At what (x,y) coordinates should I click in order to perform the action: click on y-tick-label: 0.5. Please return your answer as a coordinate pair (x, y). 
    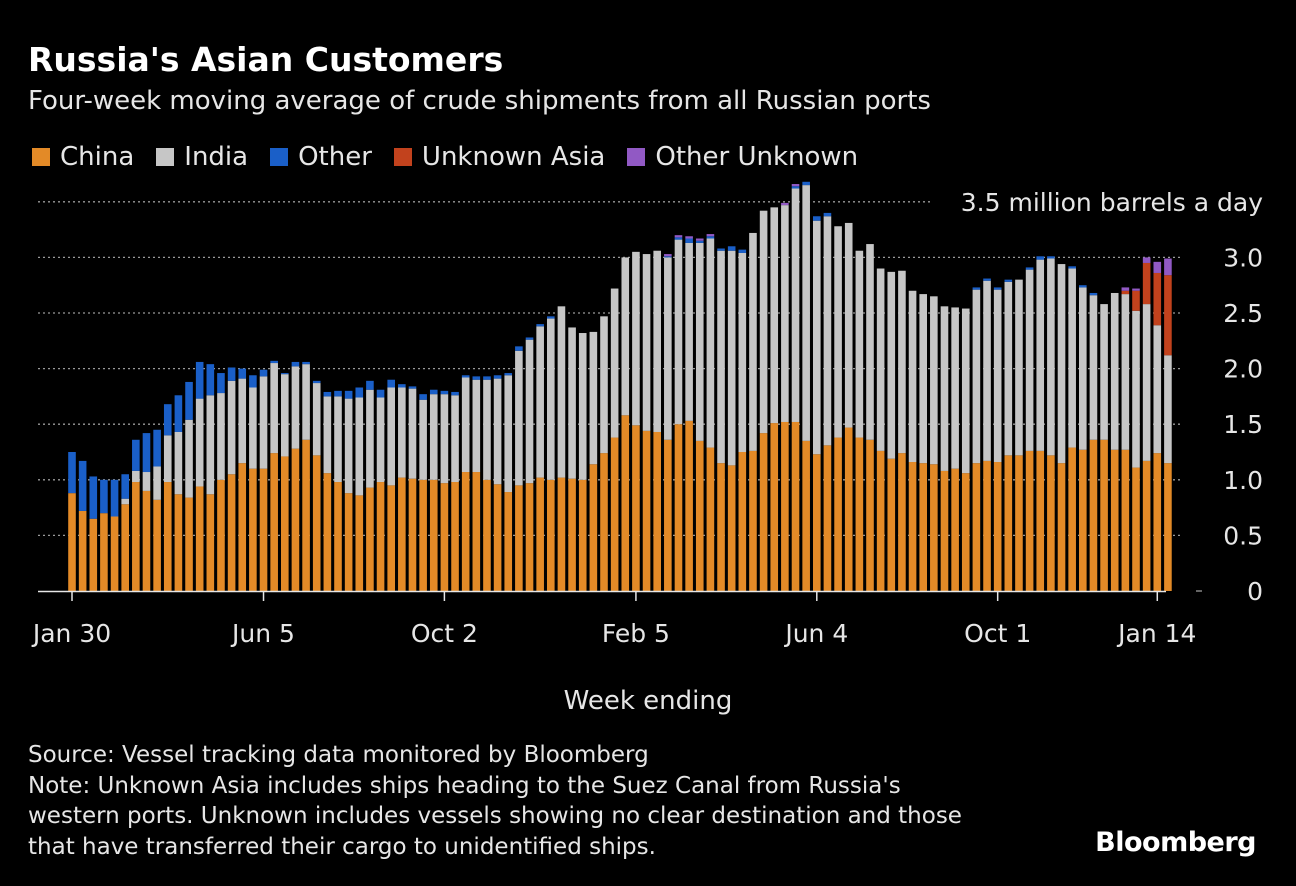
    Looking at the image, I should click on (1243, 535).